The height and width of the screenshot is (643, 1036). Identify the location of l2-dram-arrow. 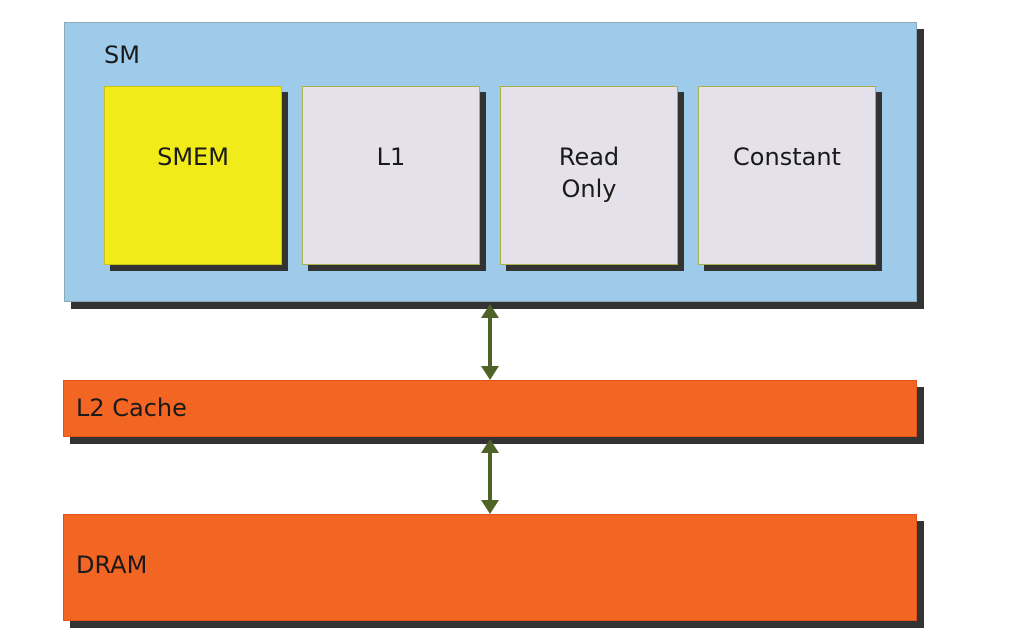
(490, 476).